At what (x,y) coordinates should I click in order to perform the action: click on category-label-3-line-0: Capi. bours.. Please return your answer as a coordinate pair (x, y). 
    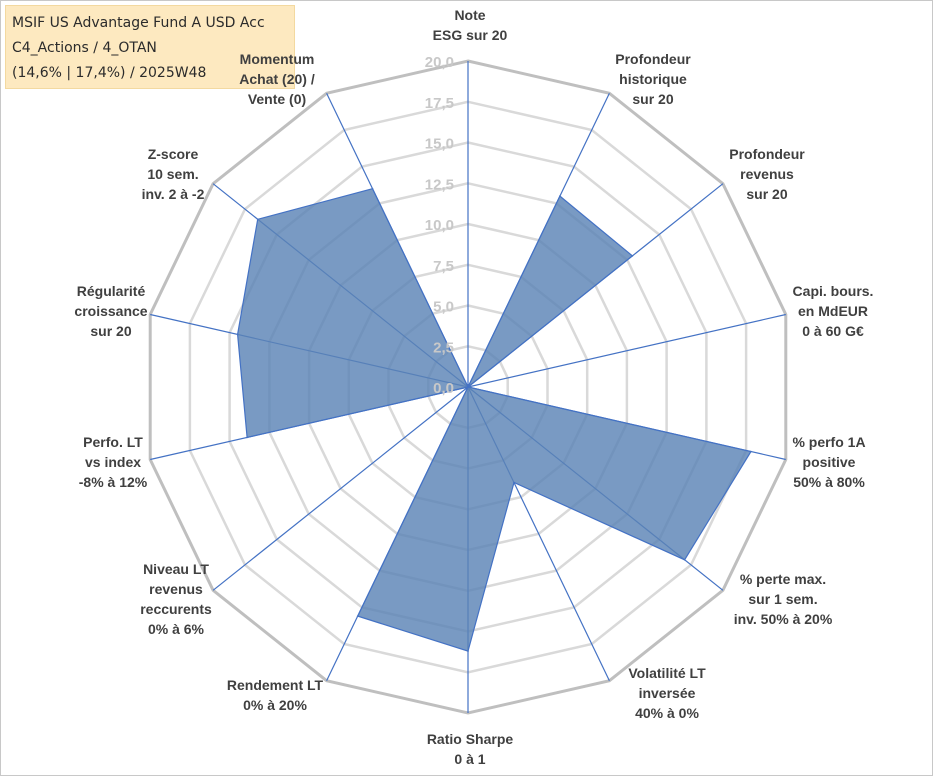
    Looking at the image, I should click on (833, 291).